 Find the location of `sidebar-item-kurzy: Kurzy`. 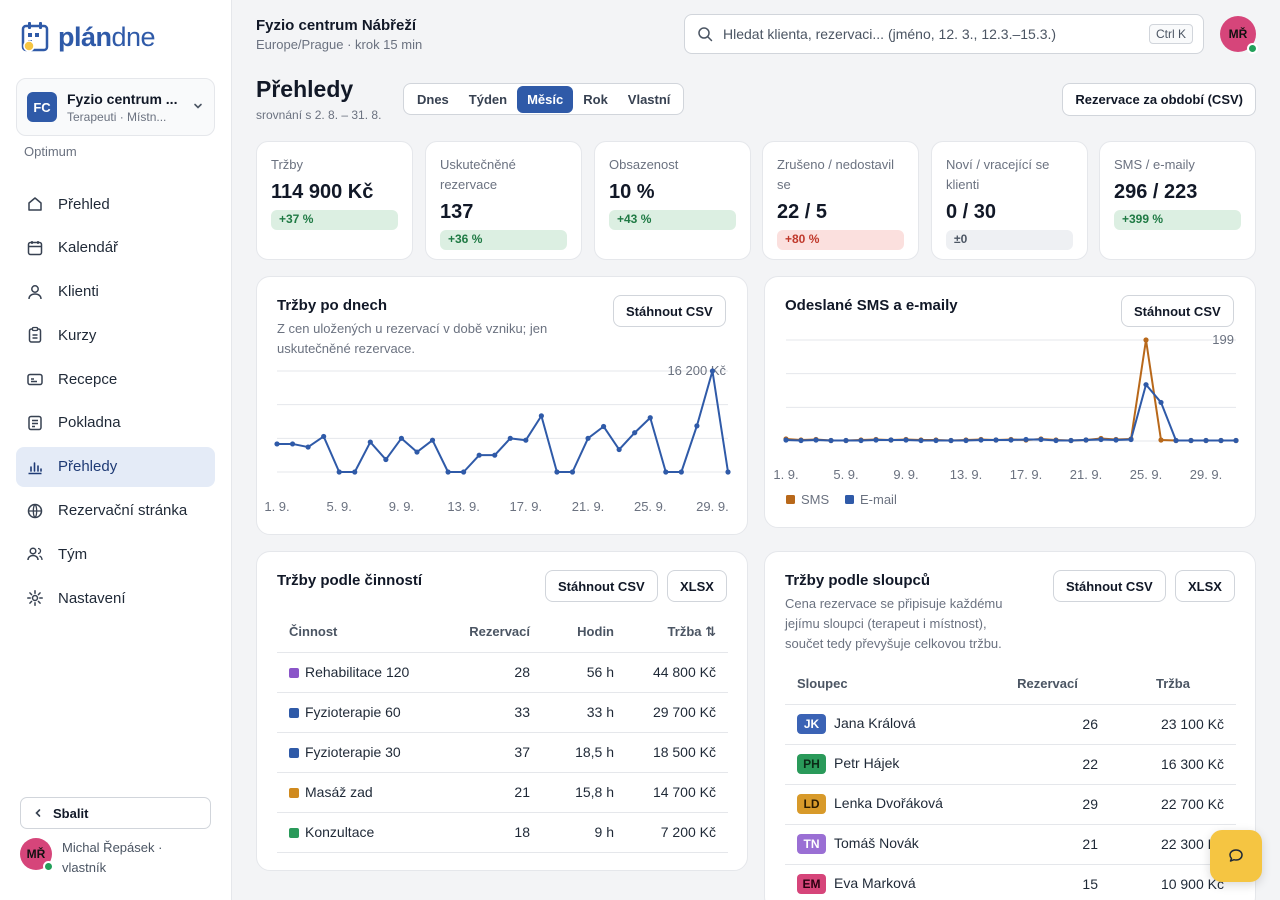

sidebar-item-kurzy: Kurzy is located at coordinates (115, 335).